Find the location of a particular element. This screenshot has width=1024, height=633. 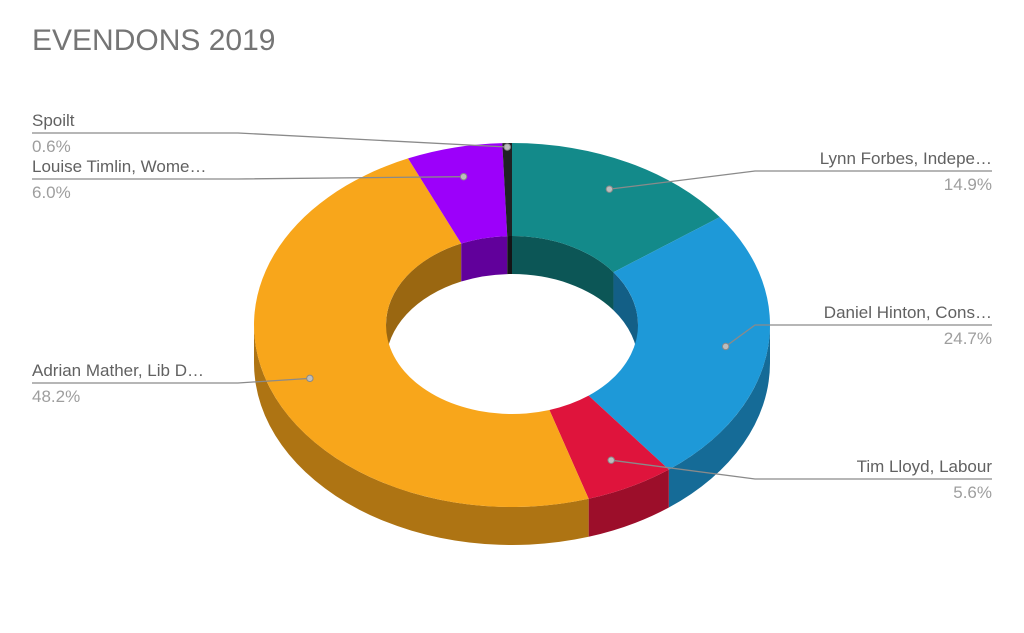

label-lynn-forbes-indepe: Lynn Forbes, Indepe… 14.9% is located at coordinates (798, 171).